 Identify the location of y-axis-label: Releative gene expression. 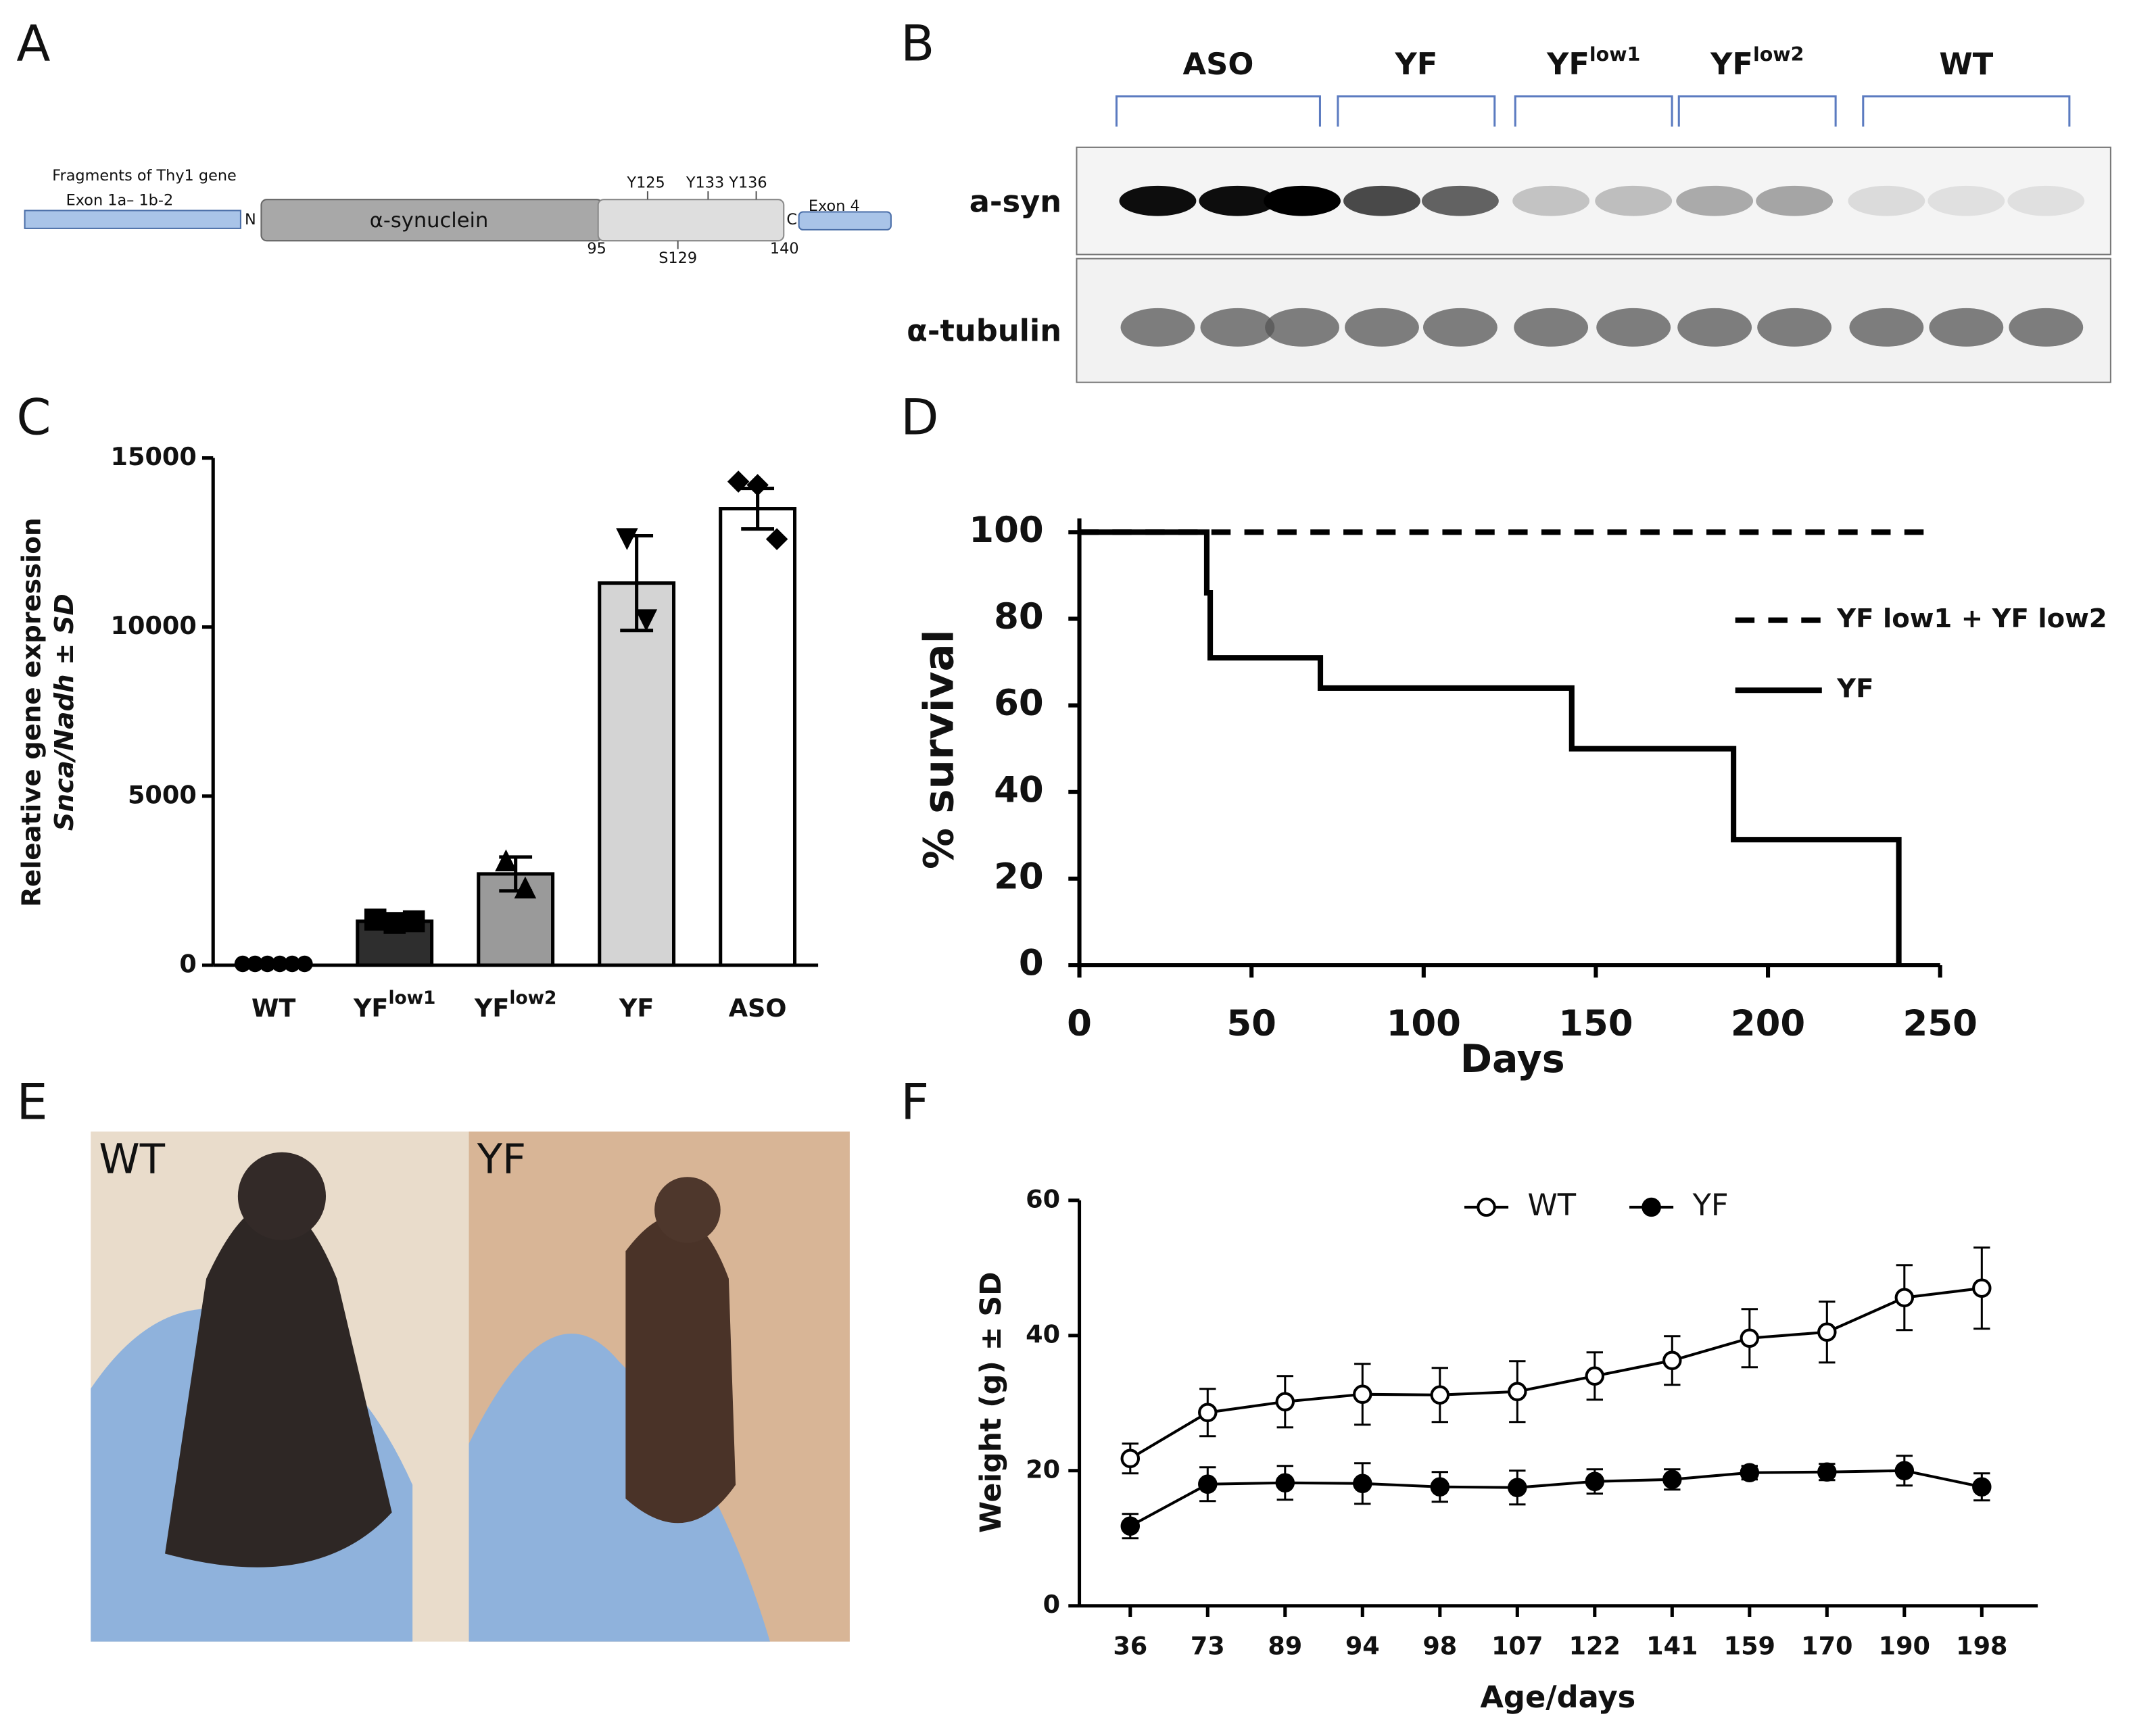
(31, 712).